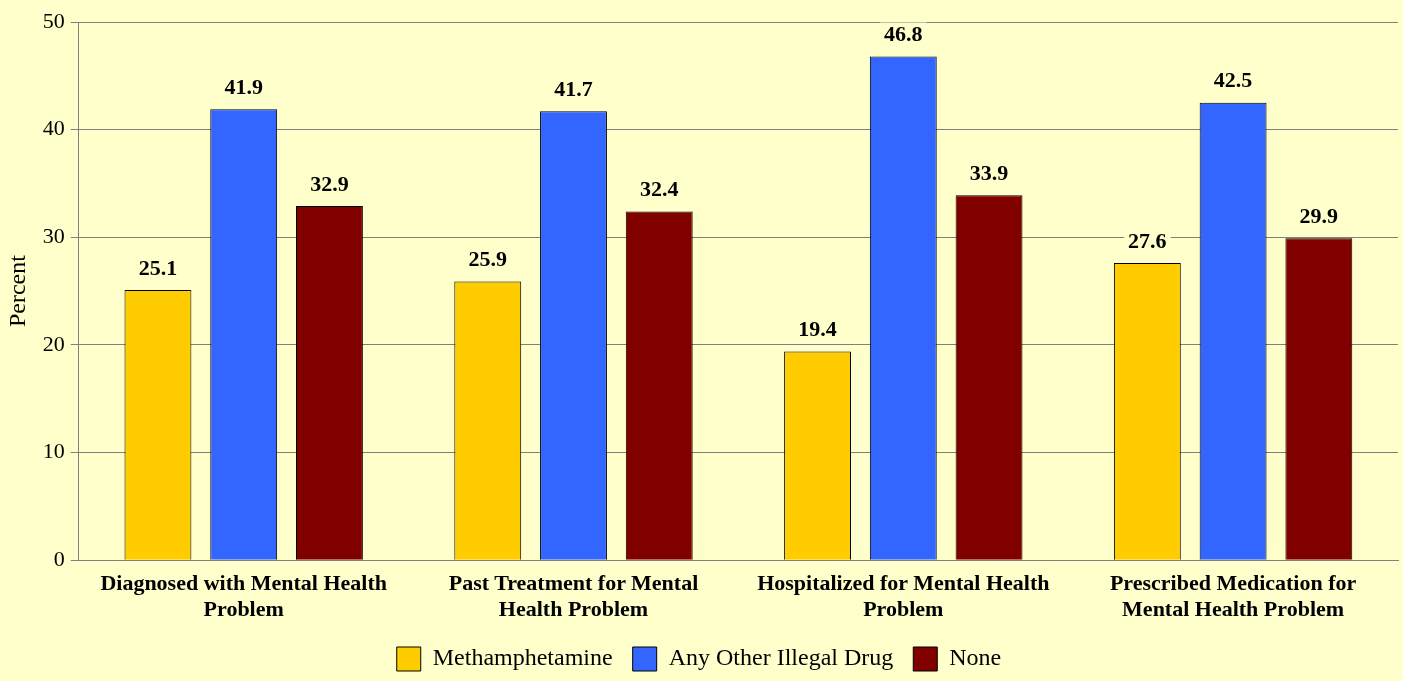 The image size is (1403, 681). I want to click on y-tick-label: 20, so click(53, 343).